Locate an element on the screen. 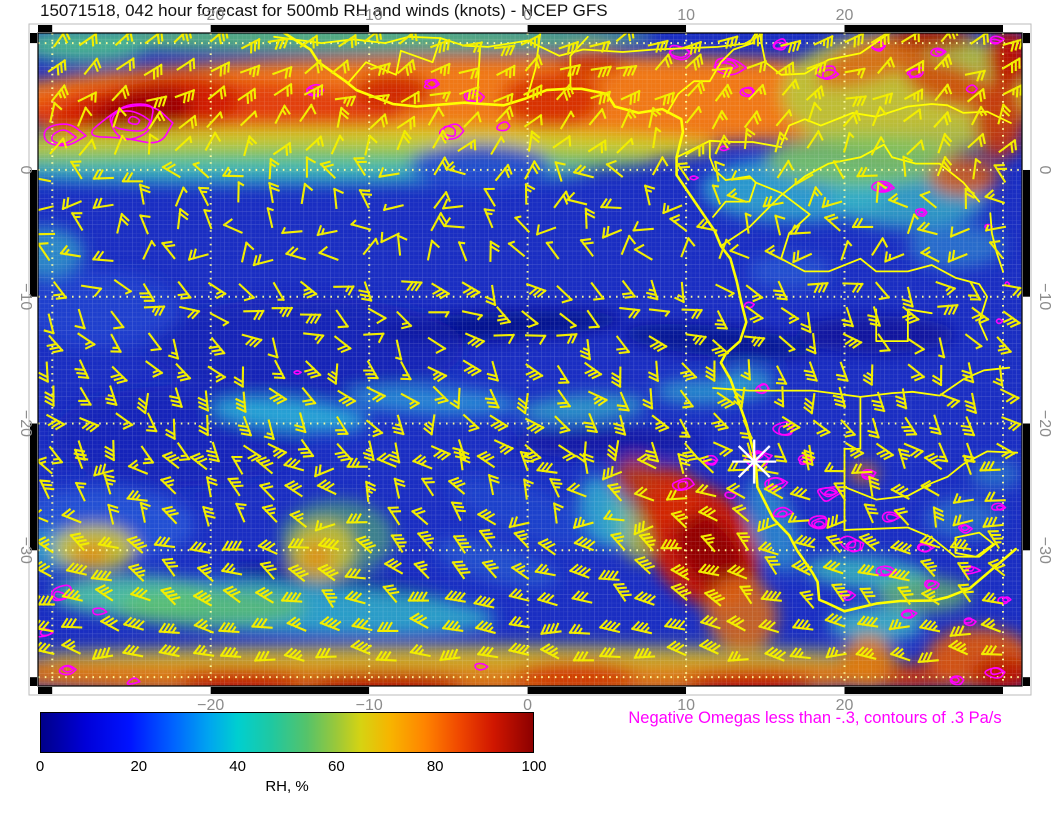 This screenshot has height=816, width=1056. colorbar-tick: 0 is located at coordinates (40, 766).